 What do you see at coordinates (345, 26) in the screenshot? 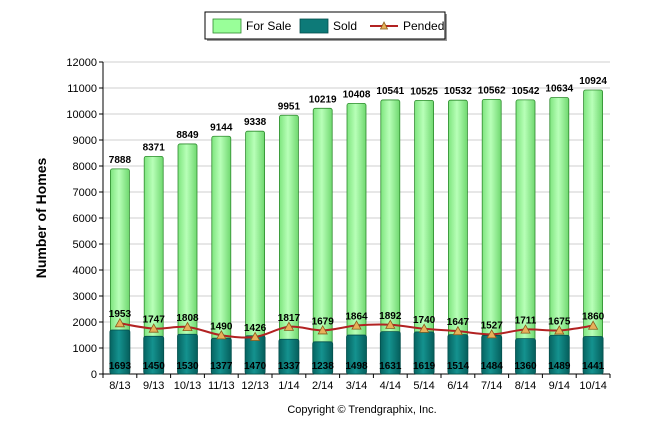
I see `legend-label-sold: Sold` at bounding box center [345, 26].